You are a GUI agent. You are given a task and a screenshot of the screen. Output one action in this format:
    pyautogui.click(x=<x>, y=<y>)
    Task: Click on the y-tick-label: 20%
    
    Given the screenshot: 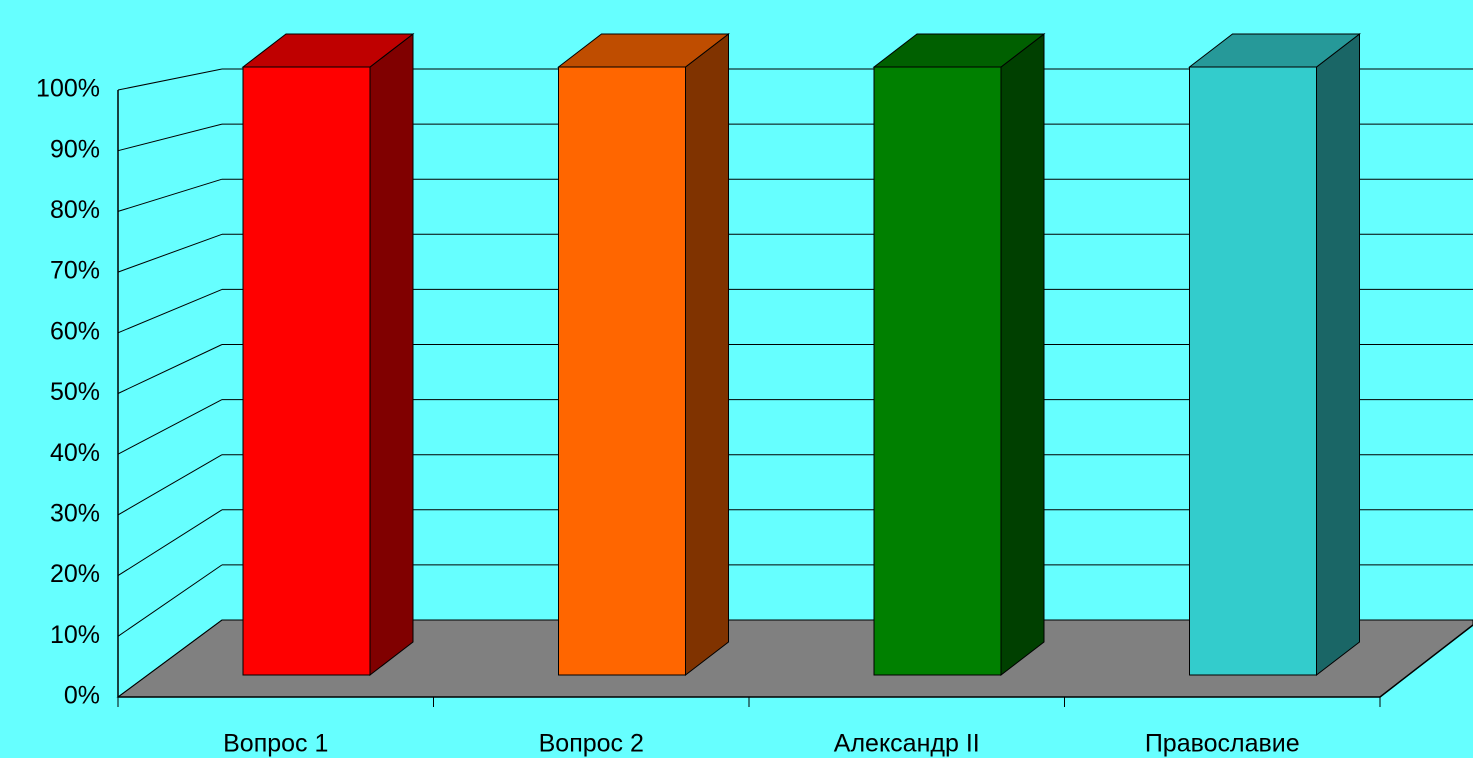 What is the action you would take?
    pyautogui.click(x=75, y=574)
    